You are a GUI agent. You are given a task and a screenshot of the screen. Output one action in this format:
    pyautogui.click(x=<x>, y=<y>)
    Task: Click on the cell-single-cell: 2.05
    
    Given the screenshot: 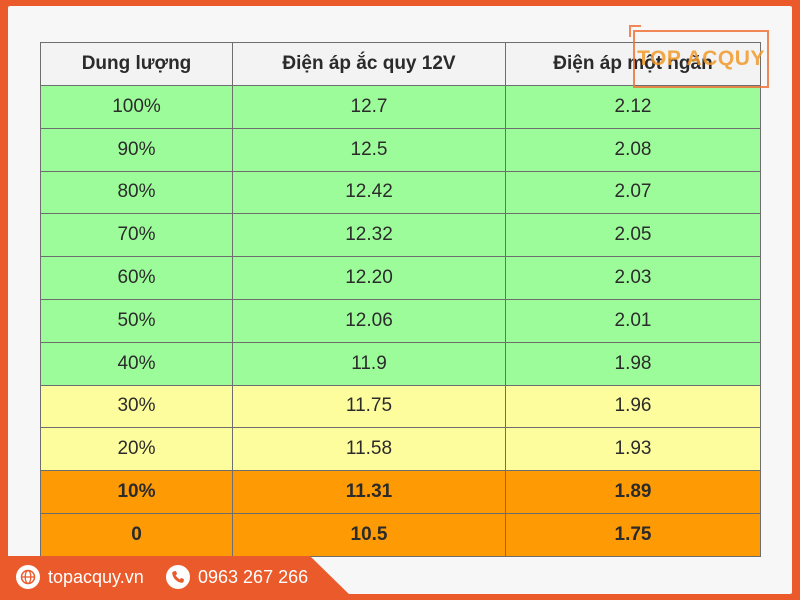 What is the action you would take?
    pyautogui.click(x=633, y=235)
    